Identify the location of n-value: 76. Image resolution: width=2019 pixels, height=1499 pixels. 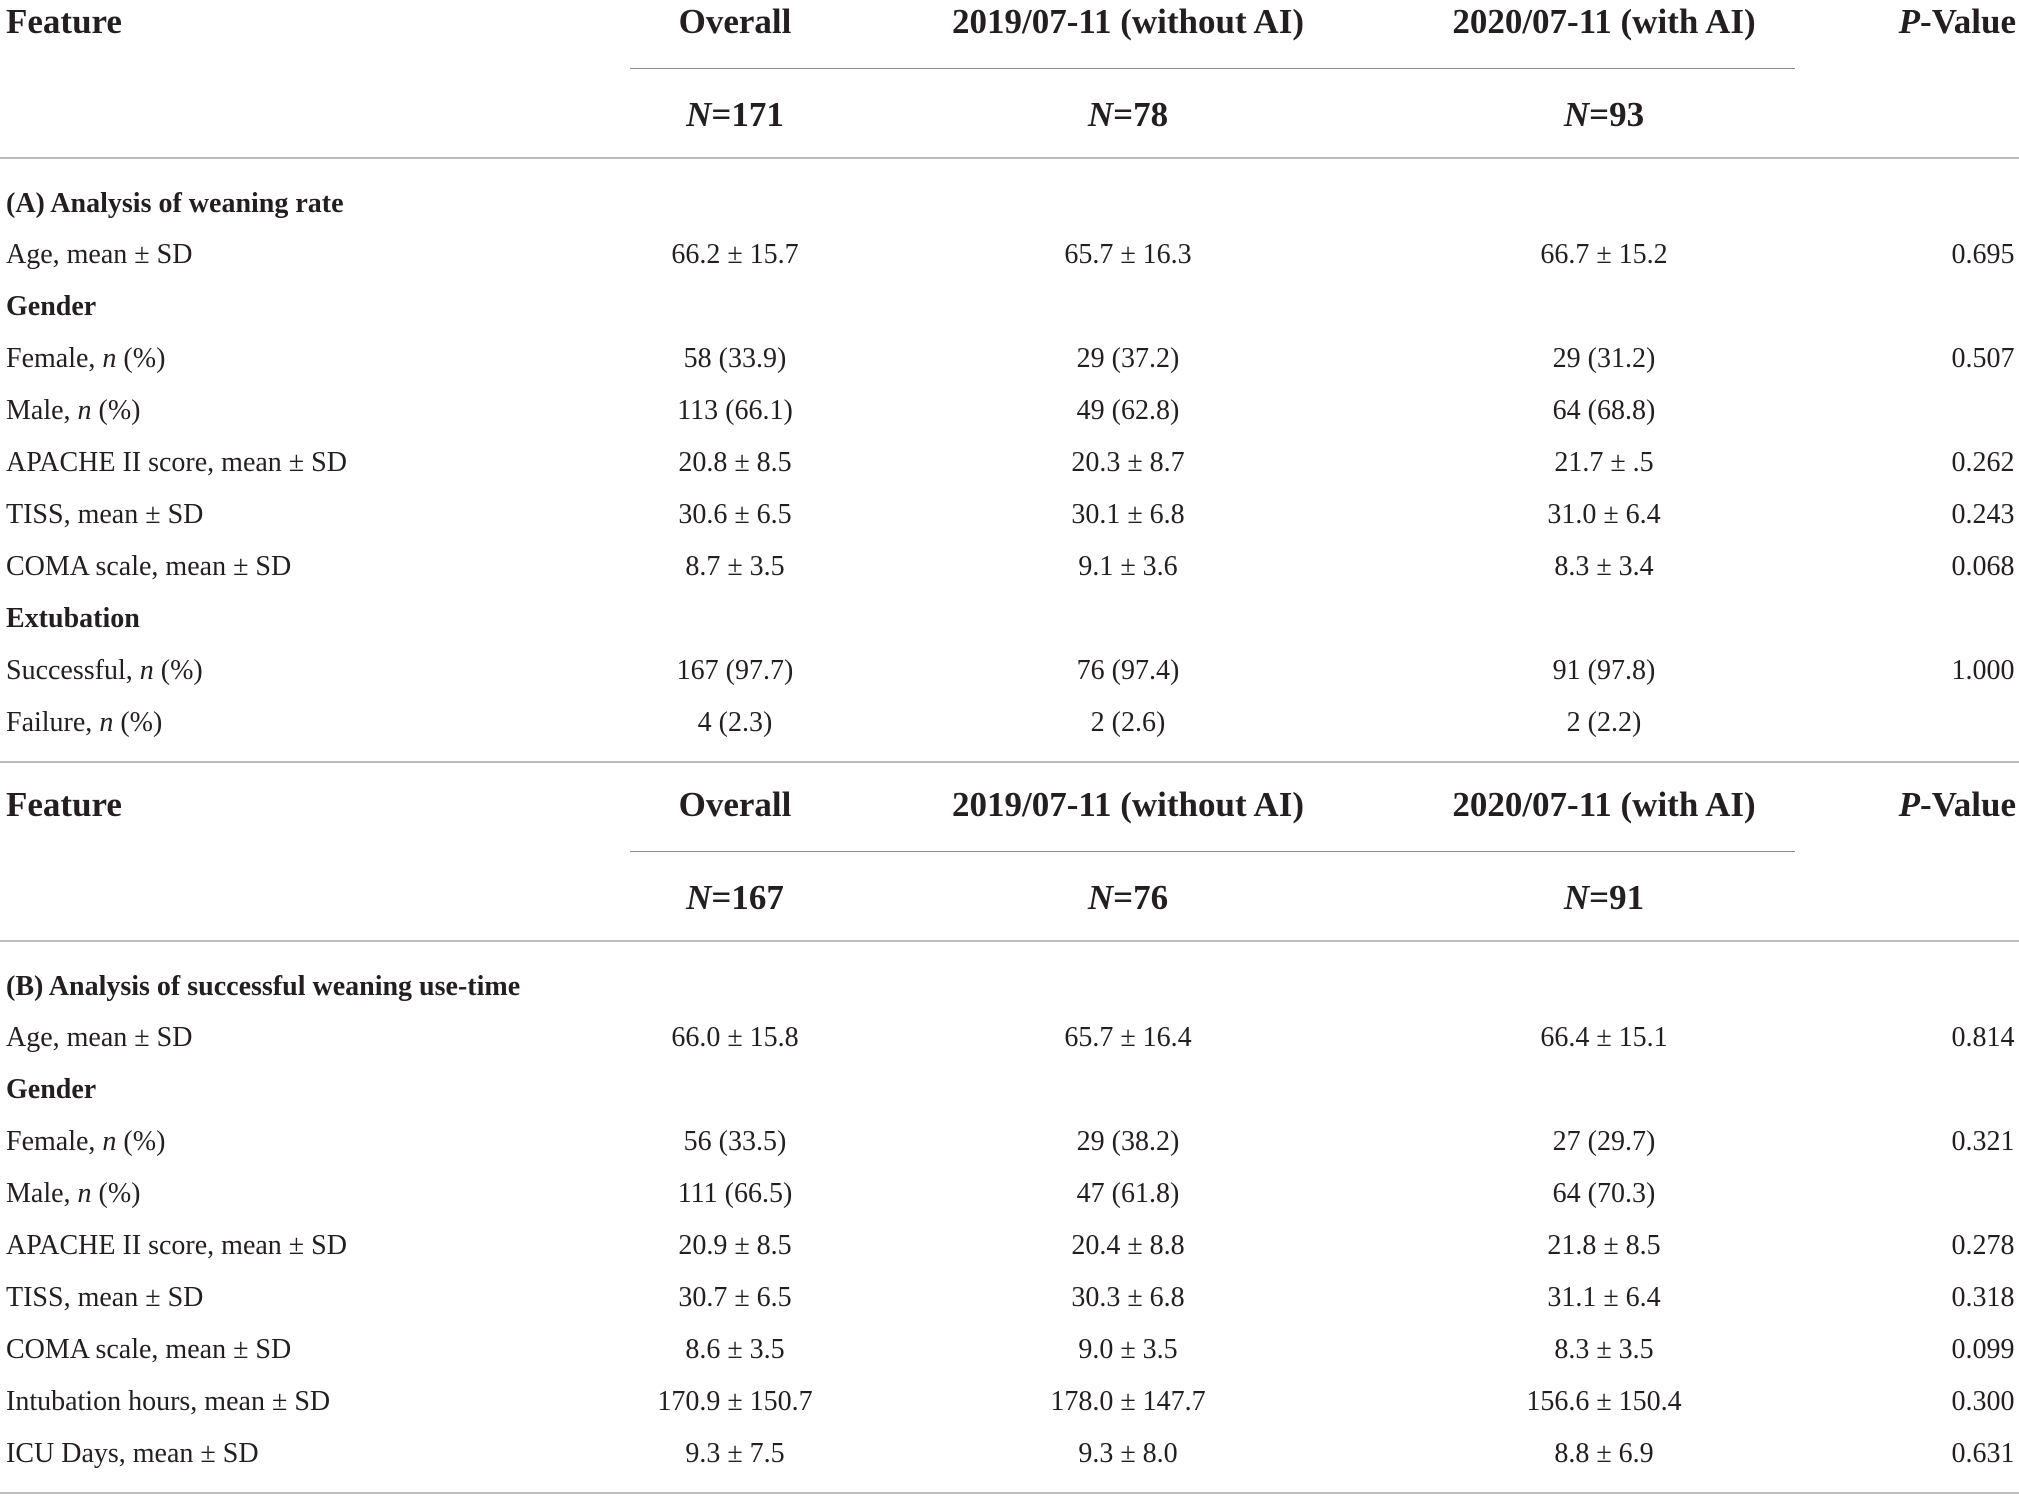
(1151, 897).